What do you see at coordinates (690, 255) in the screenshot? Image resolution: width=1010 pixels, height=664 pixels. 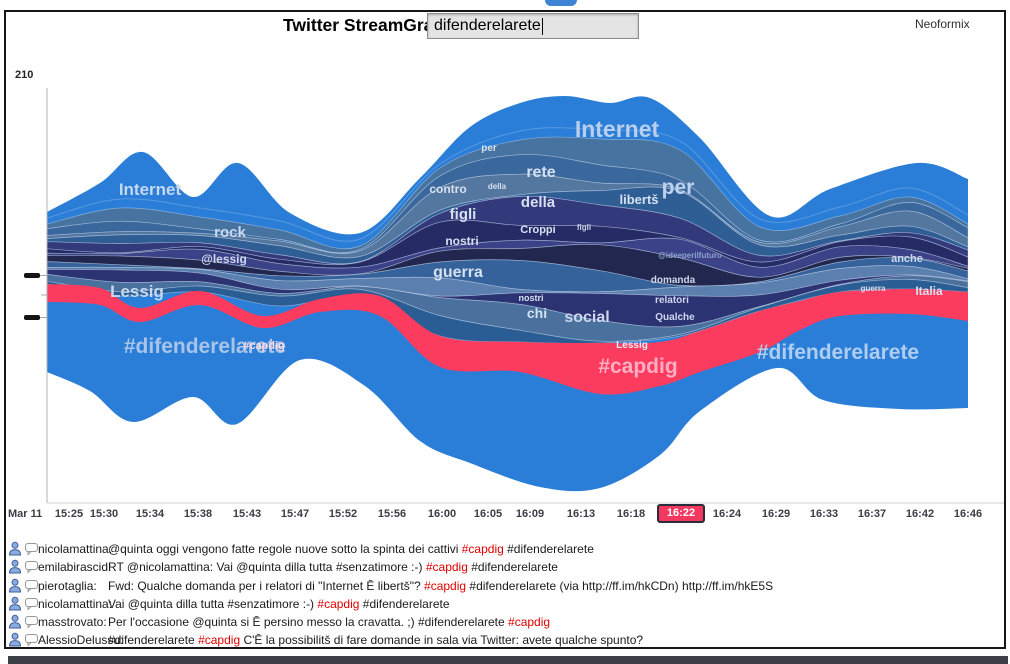 I see `stream-label: @ideeperilfuturo` at bounding box center [690, 255].